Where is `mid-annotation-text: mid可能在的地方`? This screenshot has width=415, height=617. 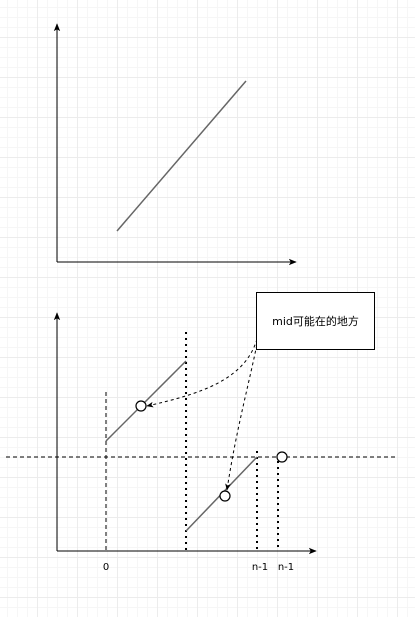
mid-annotation-text: mid可能在的地方 is located at coordinates (315, 321).